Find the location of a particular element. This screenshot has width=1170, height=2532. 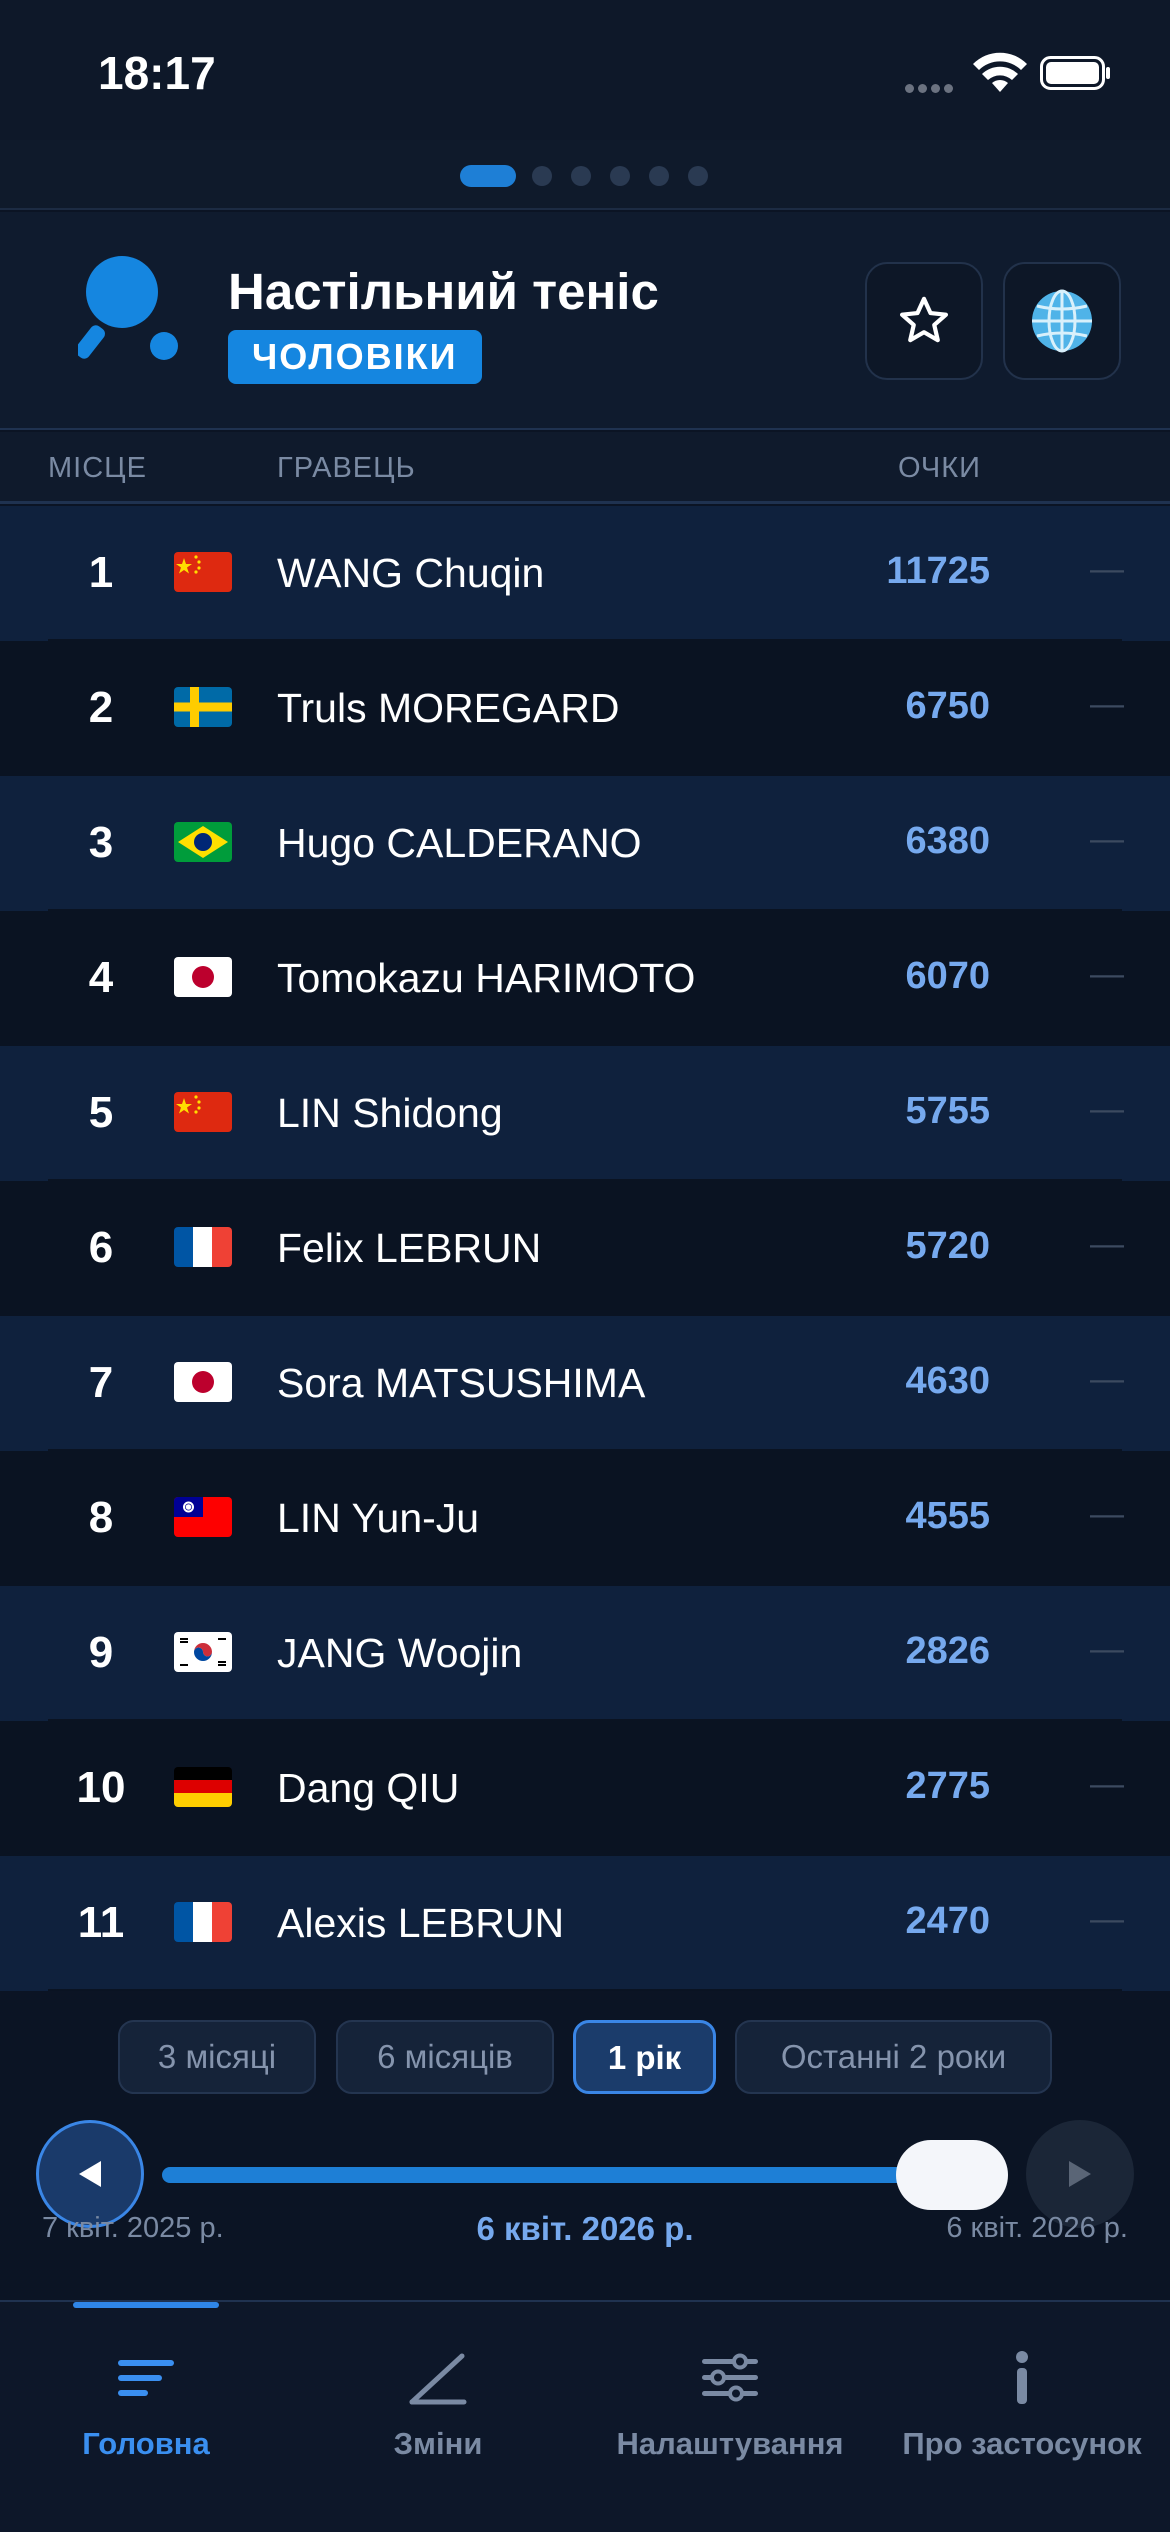

tab-home-label: Головна is located at coordinates (146, 2443).